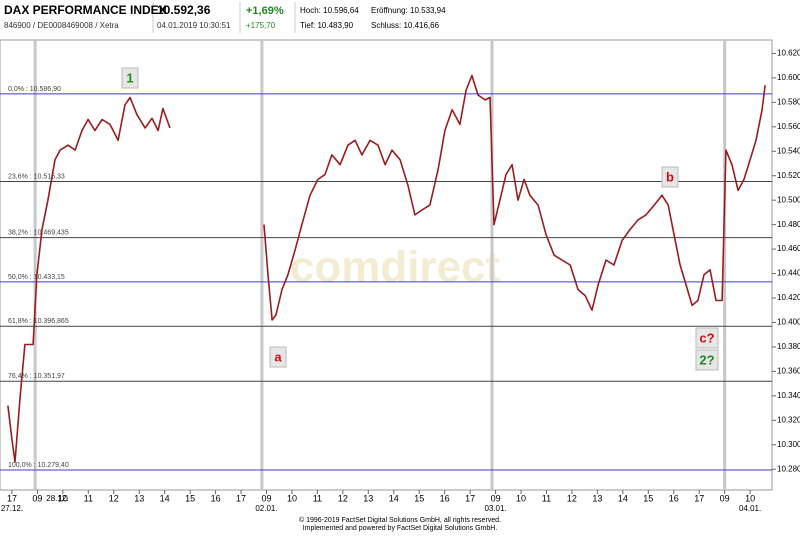  What do you see at coordinates (788, 370) in the screenshot?
I see `y-tick-label: 10.360` at bounding box center [788, 370].